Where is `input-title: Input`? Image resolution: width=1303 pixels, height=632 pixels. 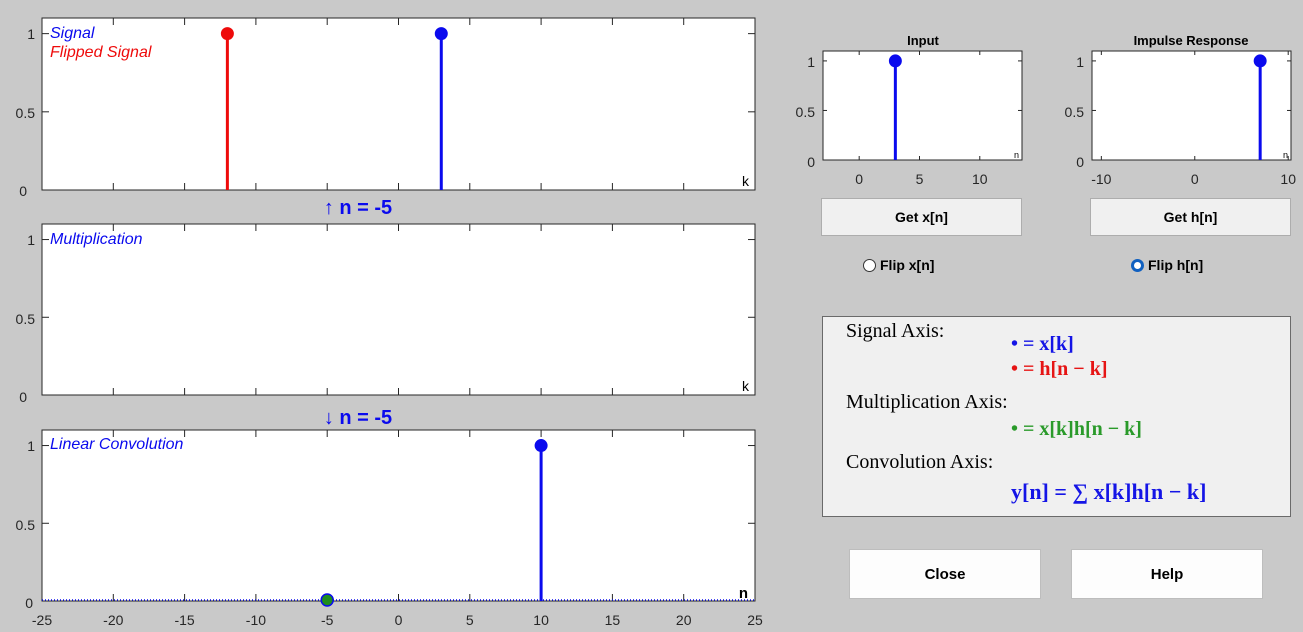
input-title: Input is located at coordinates (923, 40).